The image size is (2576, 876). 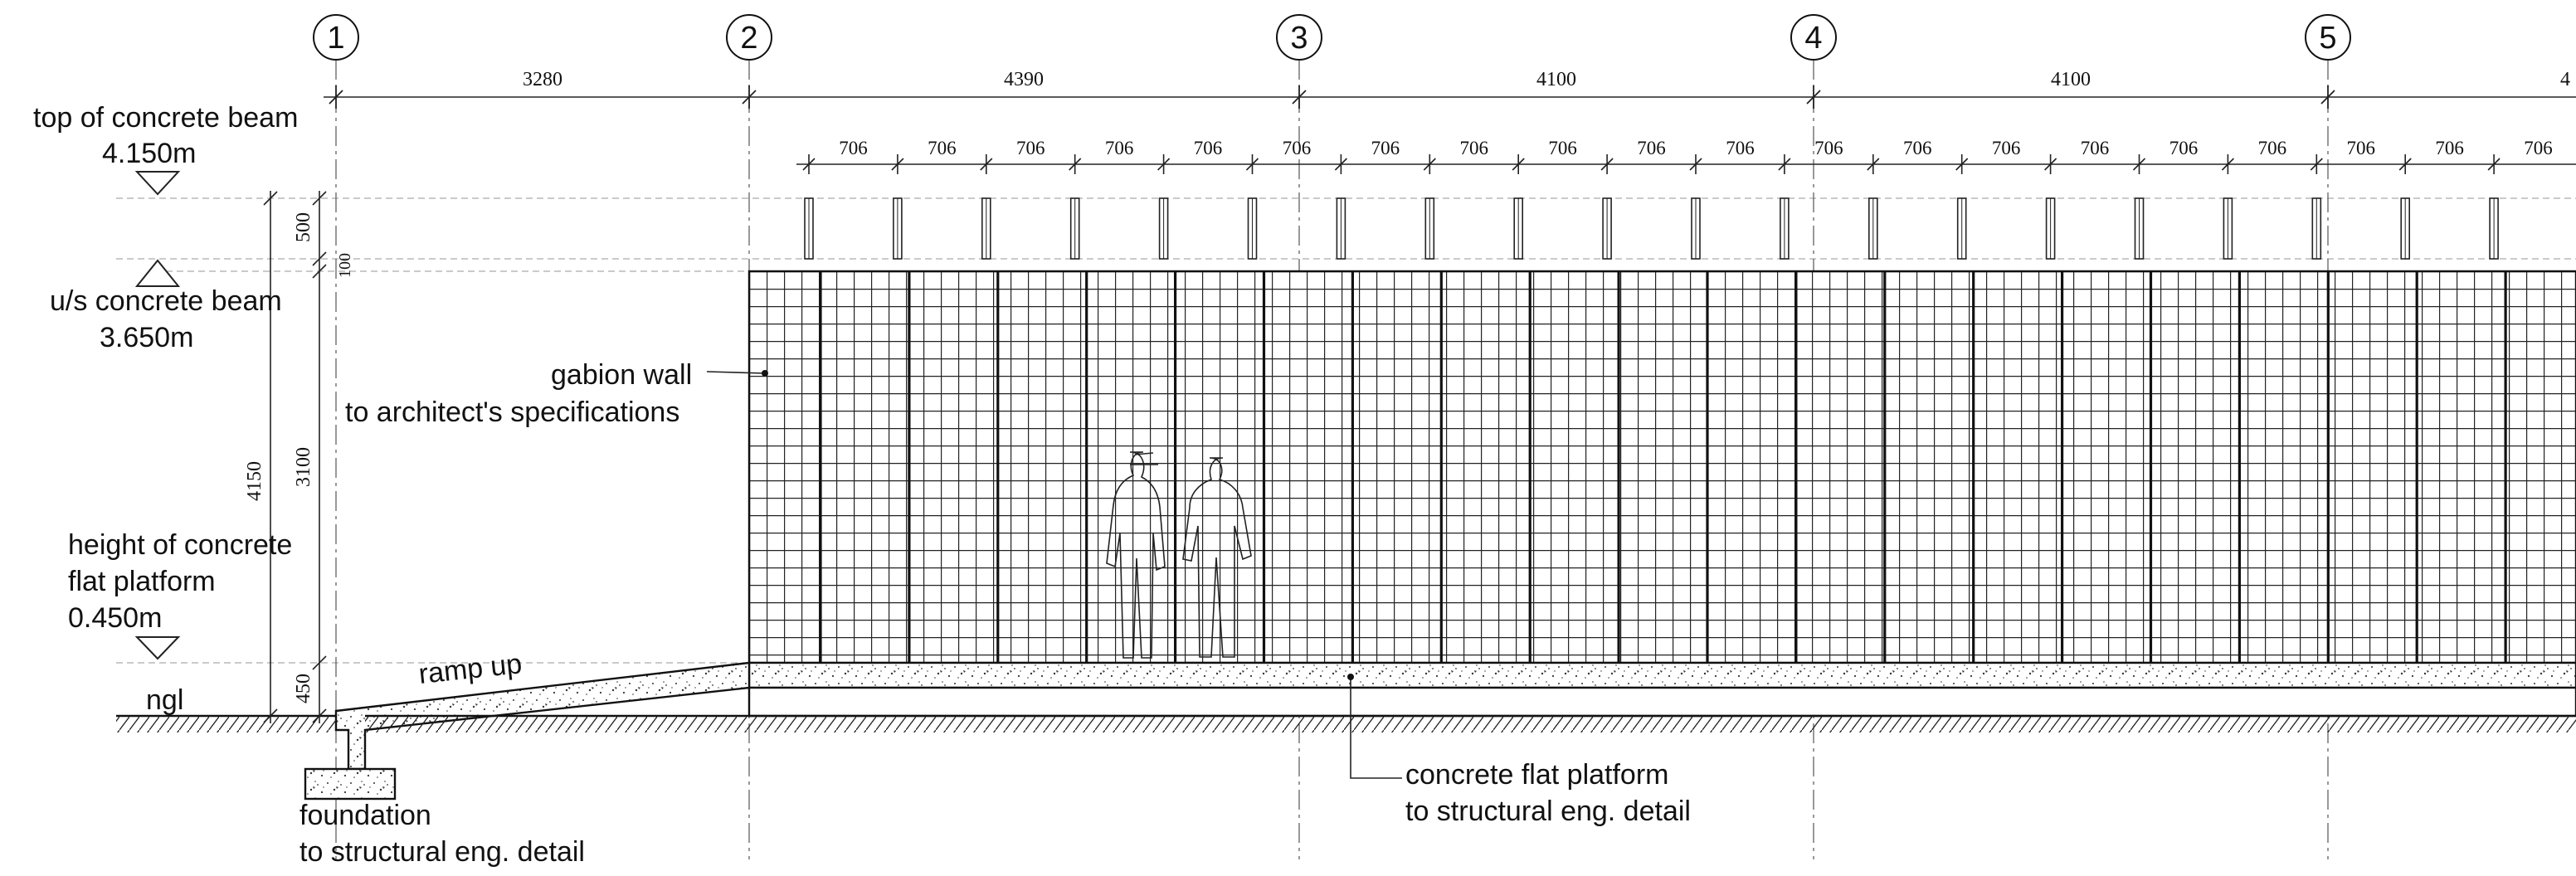 I want to click on dim-wall-height: 3100, so click(x=303, y=467).